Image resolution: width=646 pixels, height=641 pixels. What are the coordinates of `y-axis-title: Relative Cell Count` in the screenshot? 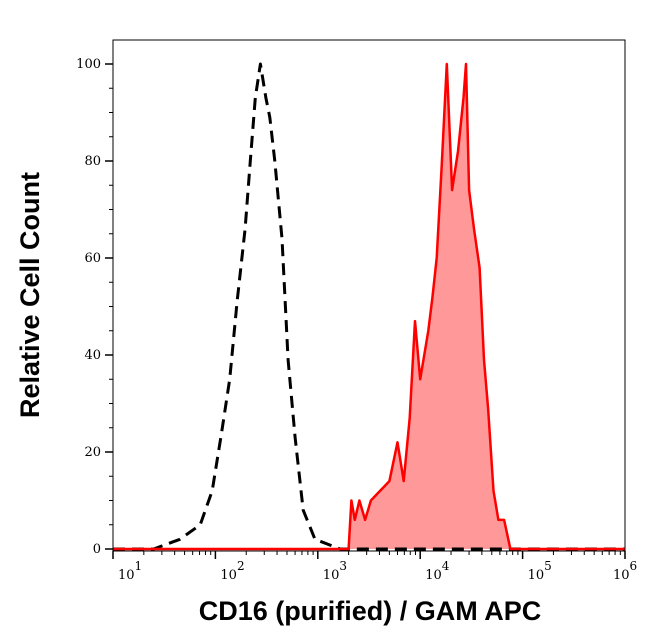 It's located at (30, 295).